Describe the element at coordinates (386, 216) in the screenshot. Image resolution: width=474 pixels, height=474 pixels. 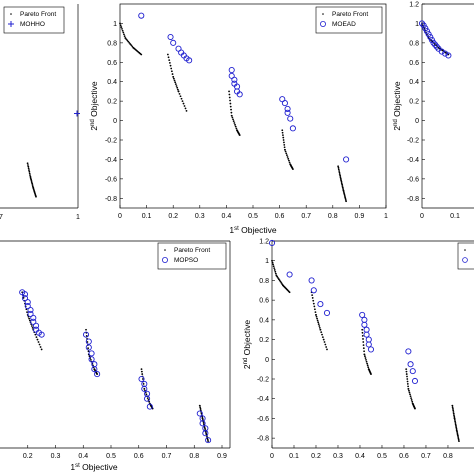
I see `x-tick-label: 1` at that location.